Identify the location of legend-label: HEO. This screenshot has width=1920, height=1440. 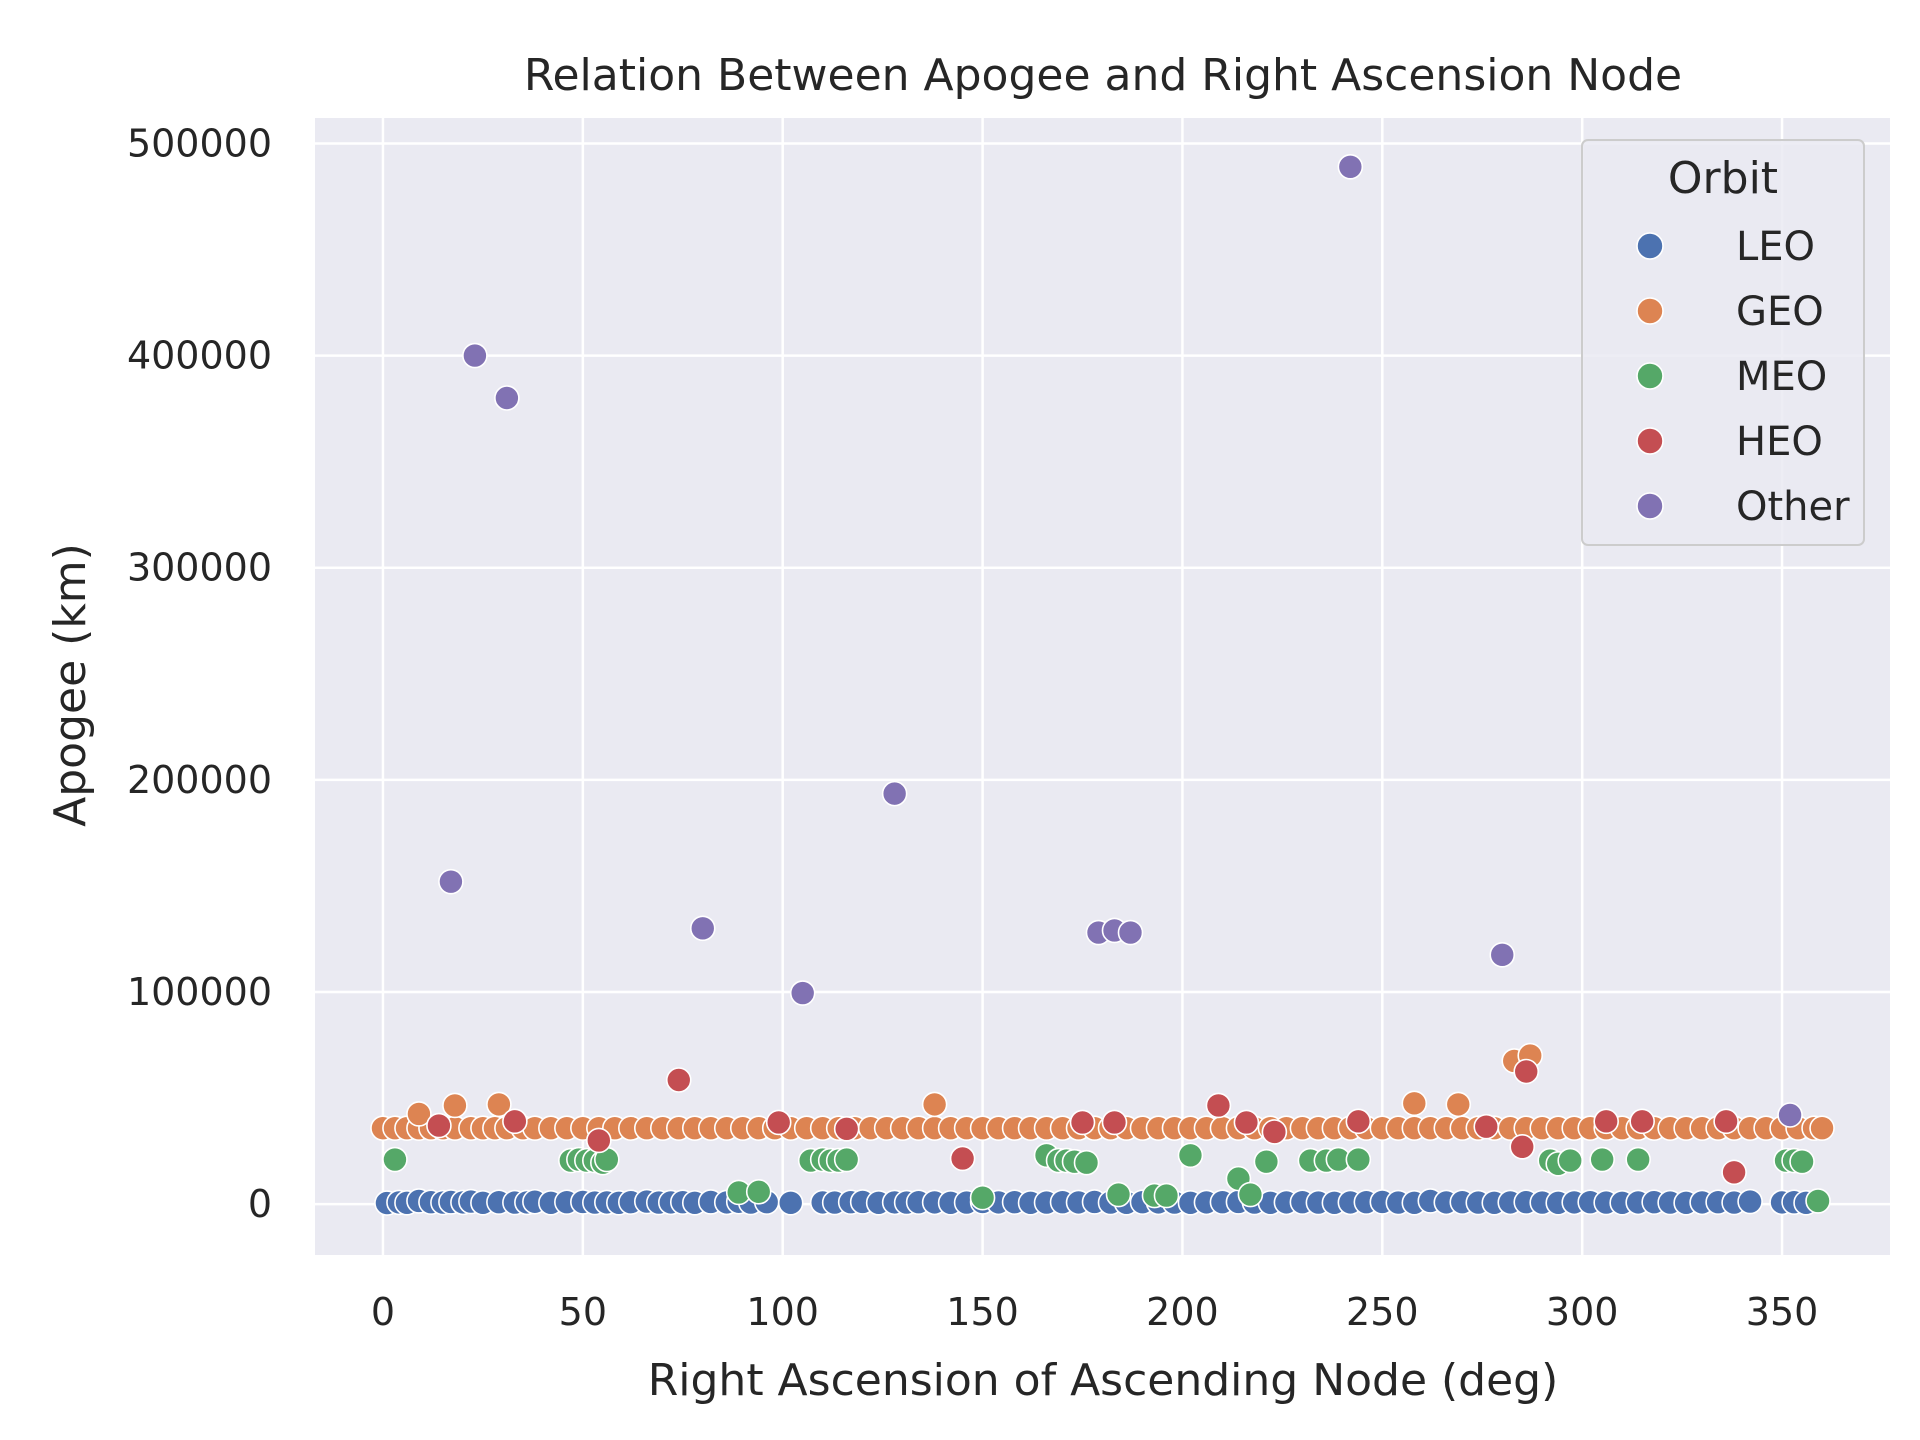
(1779, 442).